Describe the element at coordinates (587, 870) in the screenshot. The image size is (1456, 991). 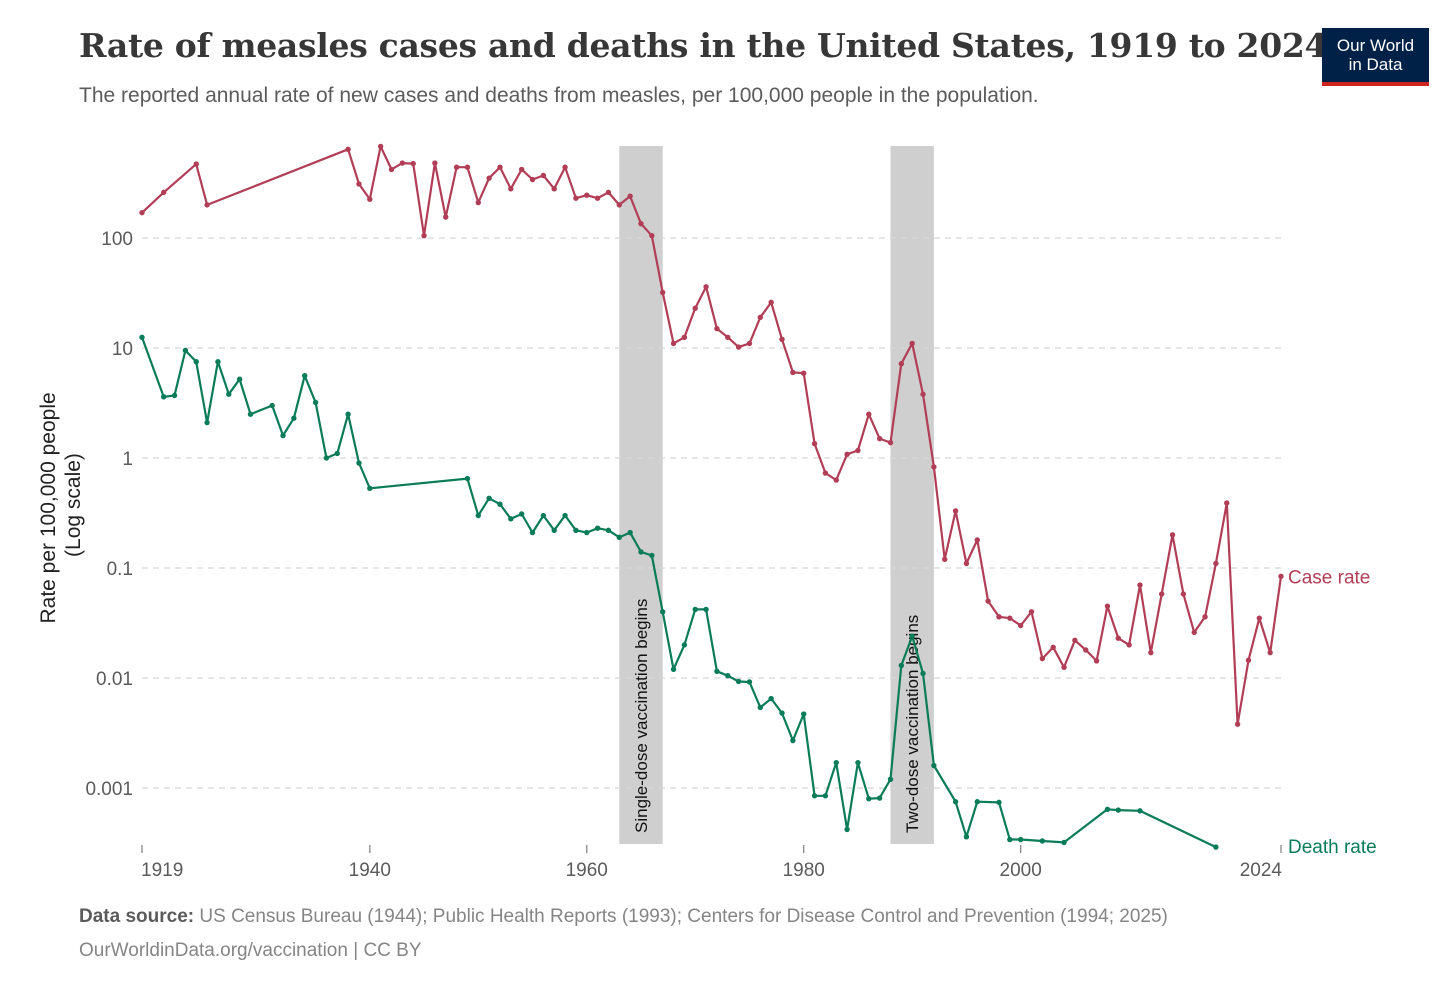
I see `x-tick-label: 1960` at that location.